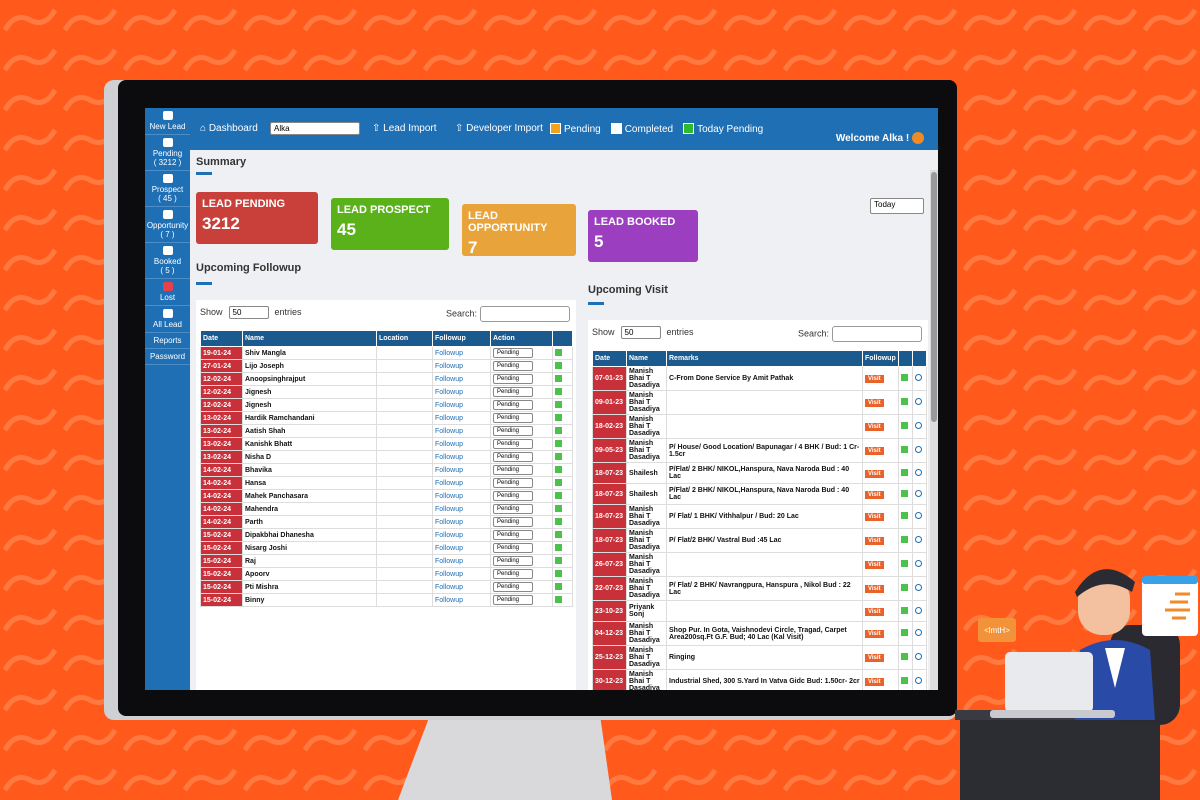  Describe the element at coordinates (167, 153) in the screenshot. I see `sidebar-item: Pending( 3212 )` at that location.